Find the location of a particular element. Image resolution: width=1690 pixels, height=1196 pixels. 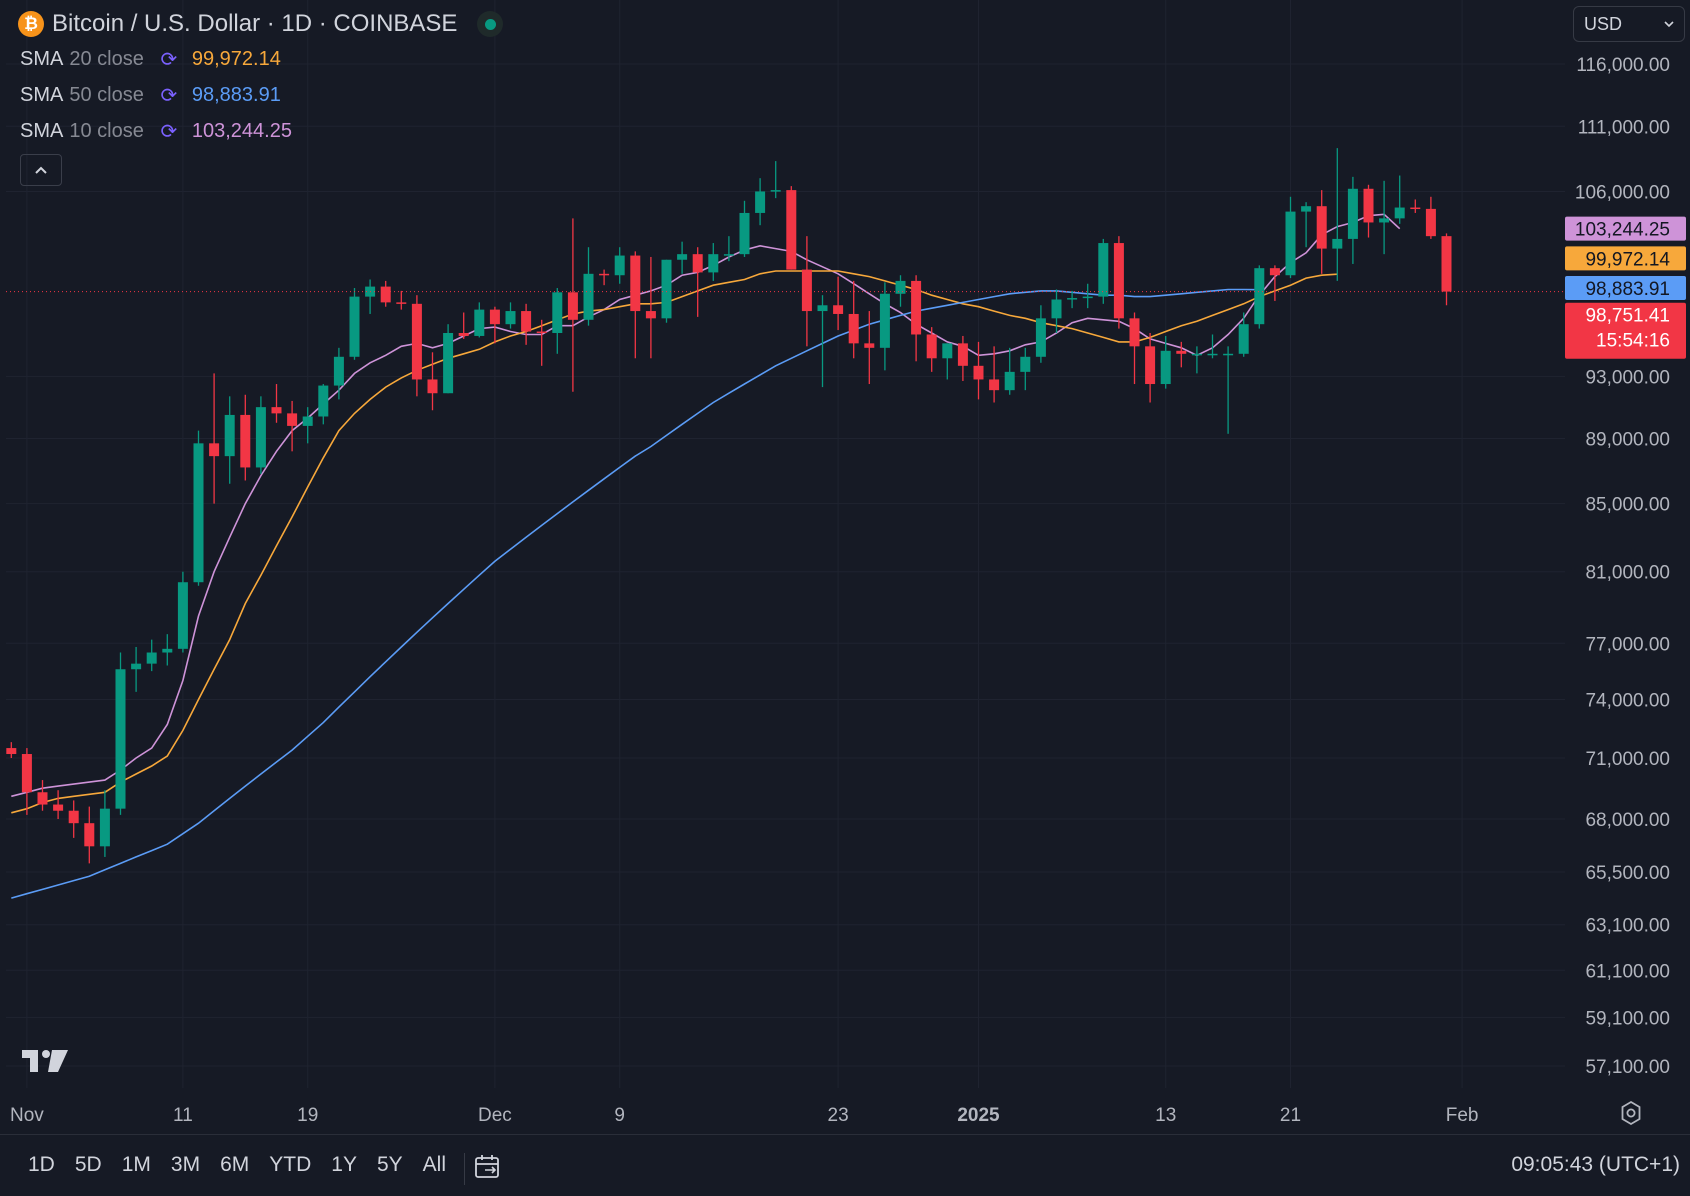

y-tick-label: 93,000.00 is located at coordinates (1627, 377).